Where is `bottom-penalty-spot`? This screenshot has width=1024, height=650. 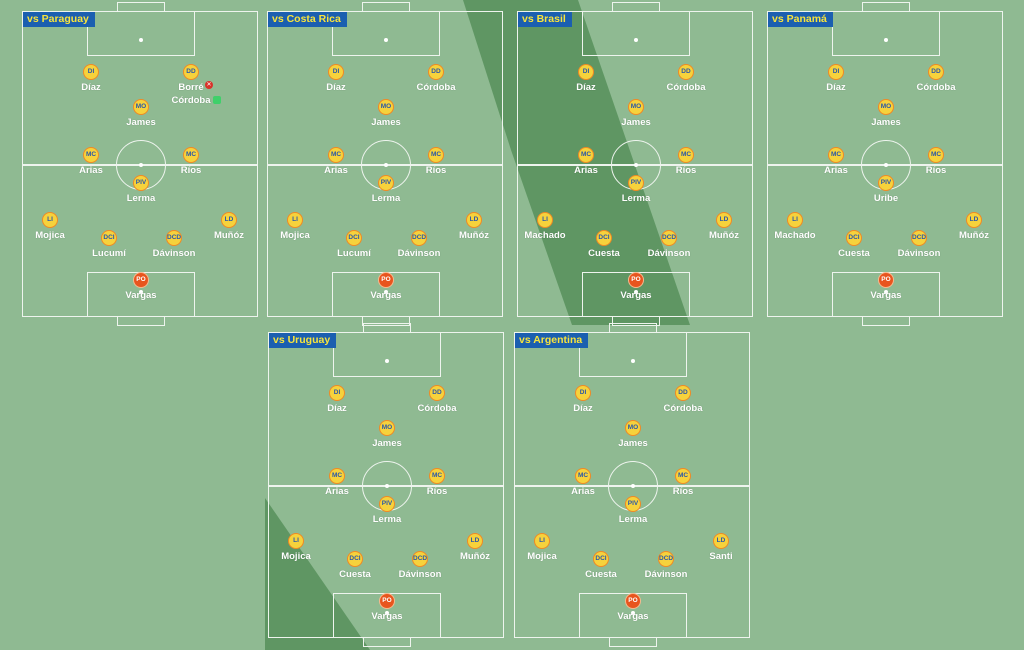 bottom-penalty-spot is located at coordinates (387, 613).